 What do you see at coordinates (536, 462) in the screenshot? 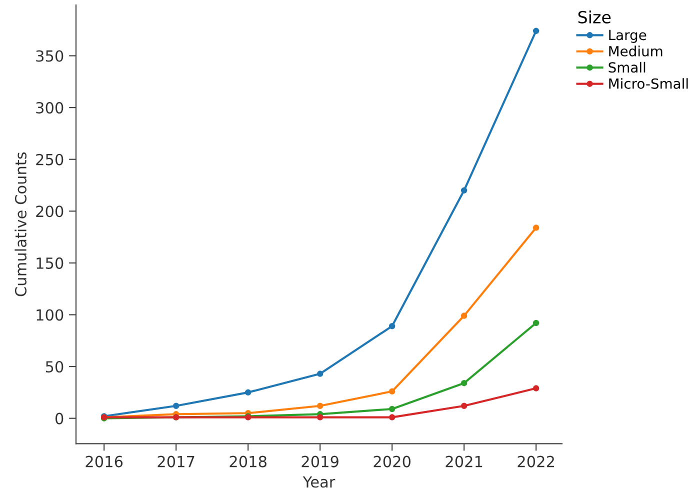
I see `x-tick-label: 2022` at bounding box center [536, 462].